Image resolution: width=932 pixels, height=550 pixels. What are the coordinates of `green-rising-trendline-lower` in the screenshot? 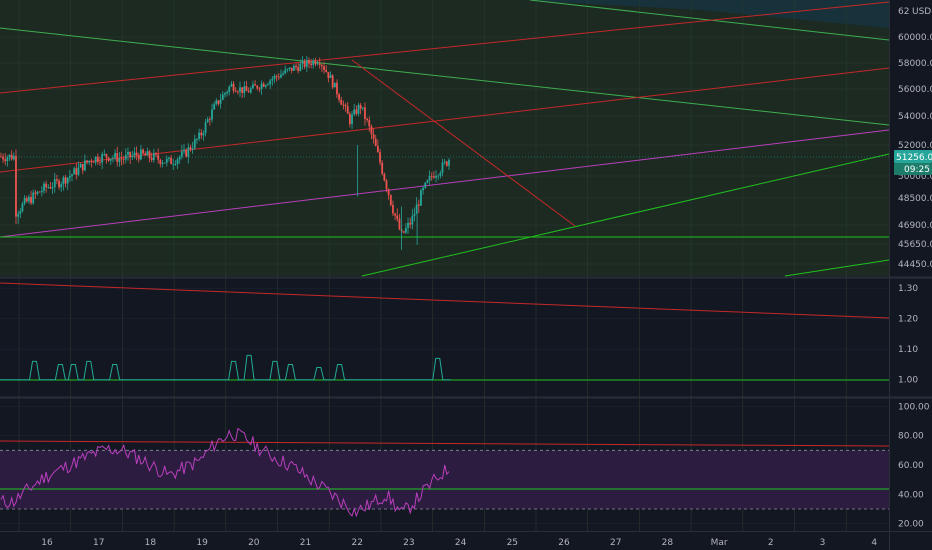 It's located at (837, 268).